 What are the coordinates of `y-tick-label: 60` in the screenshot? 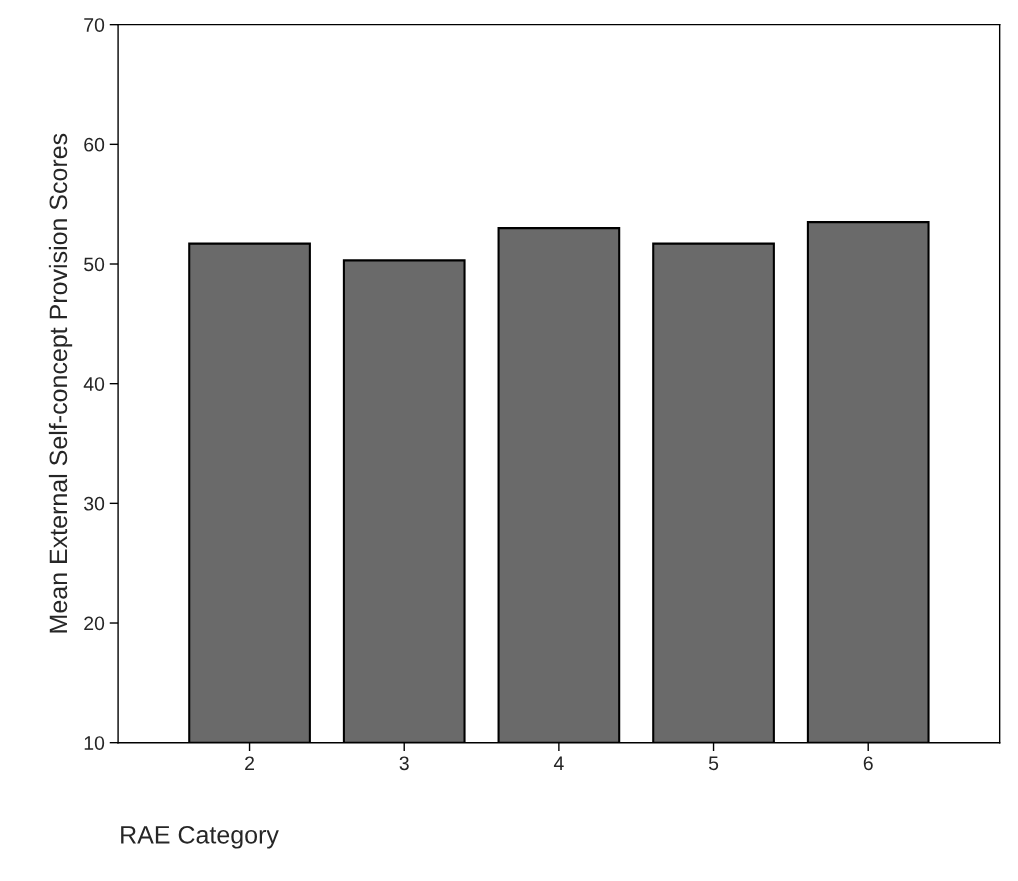 It's located at (94, 144).